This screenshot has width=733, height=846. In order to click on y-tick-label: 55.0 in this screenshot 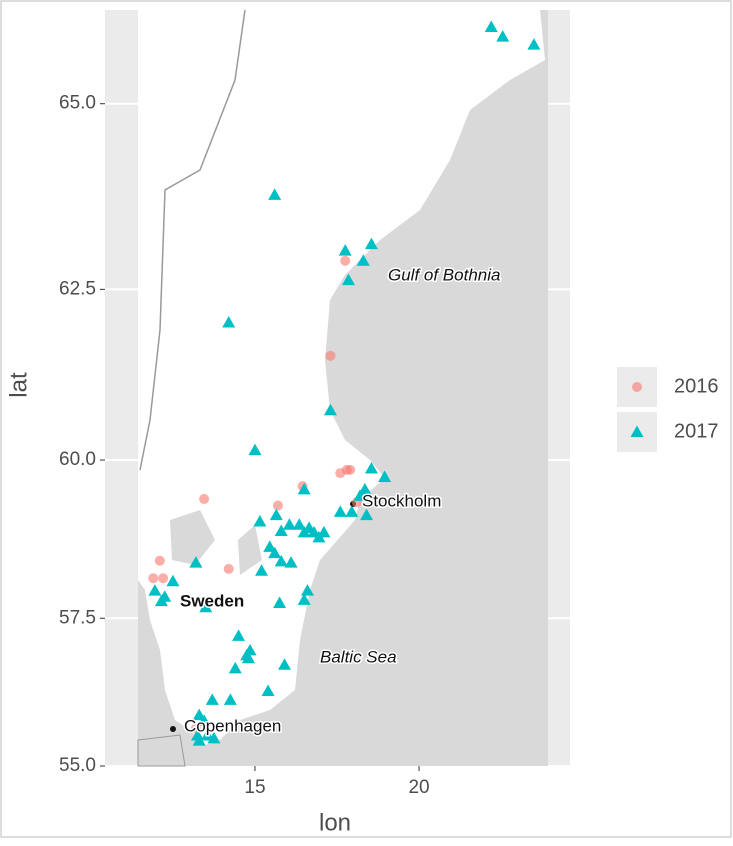, I will do `click(77, 765)`.